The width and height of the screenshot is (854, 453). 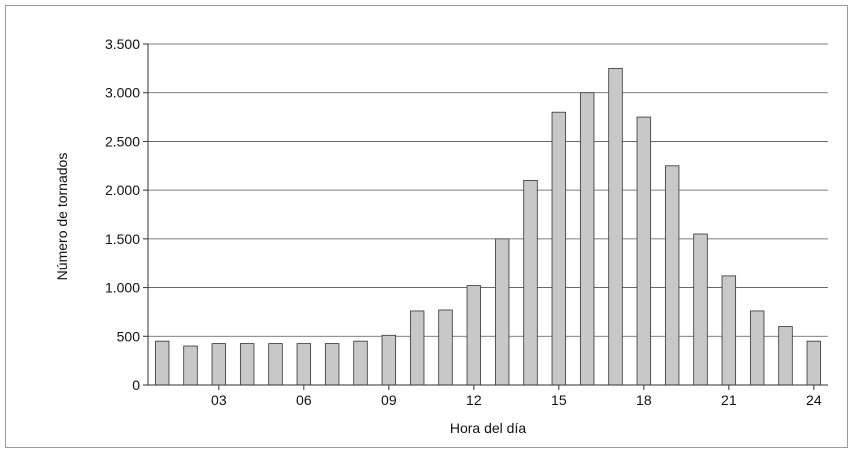 I want to click on y-tick-labels: 0 500 1.000 1.500 2.000 2.500 3.000 3.500, so click(x=122, y=214).